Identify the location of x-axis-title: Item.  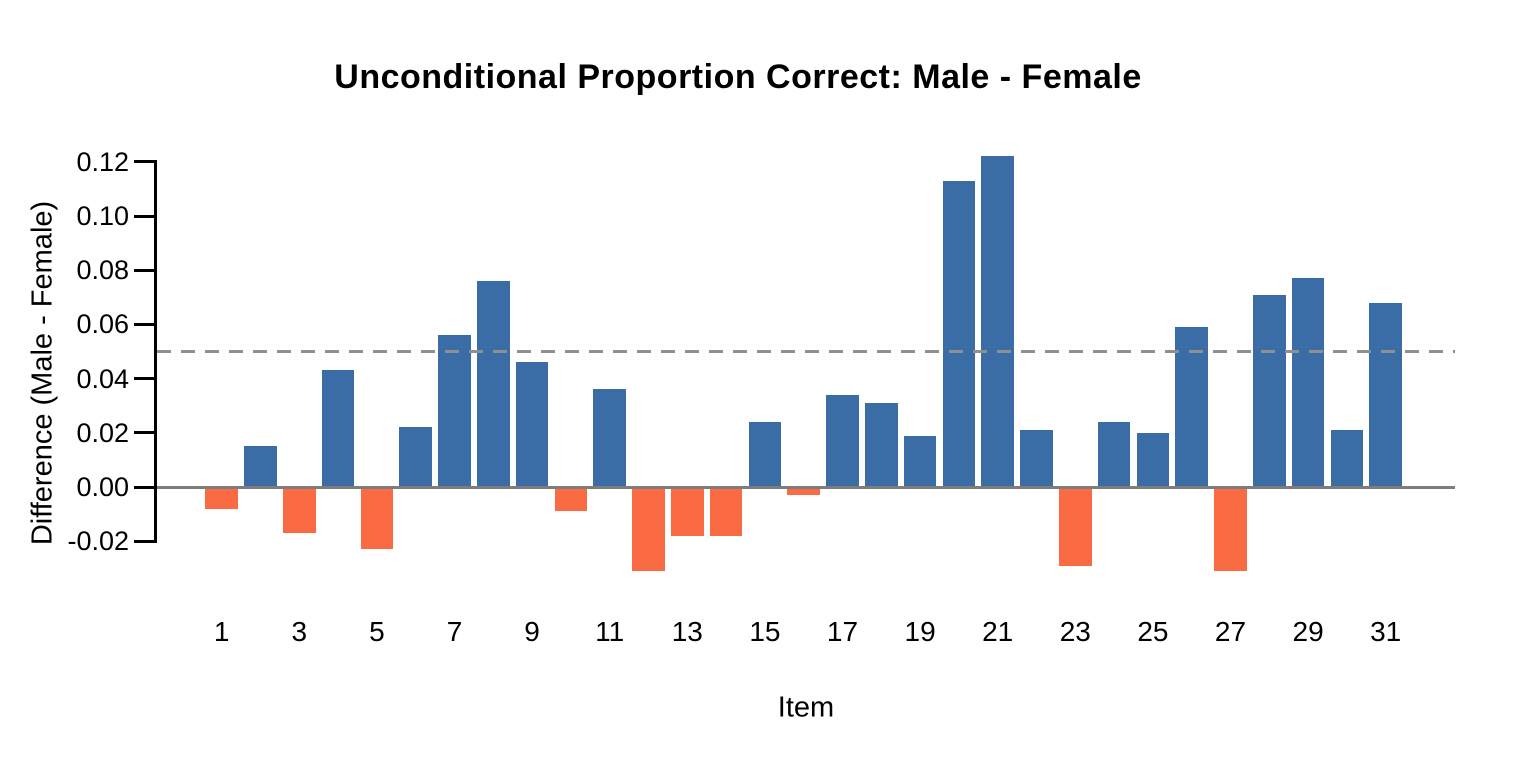
(806, 707).